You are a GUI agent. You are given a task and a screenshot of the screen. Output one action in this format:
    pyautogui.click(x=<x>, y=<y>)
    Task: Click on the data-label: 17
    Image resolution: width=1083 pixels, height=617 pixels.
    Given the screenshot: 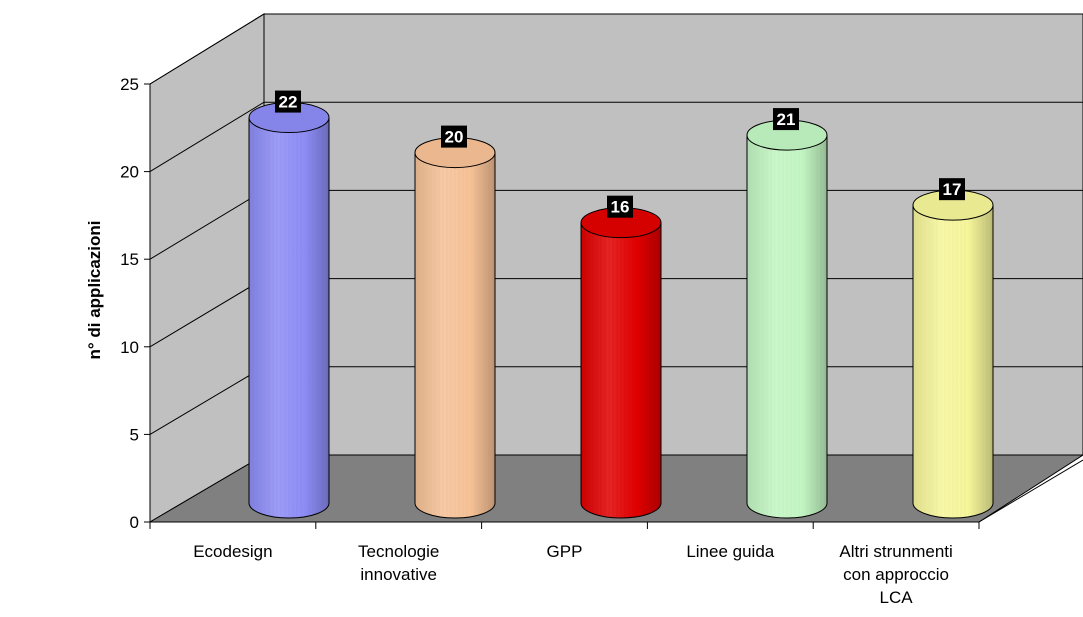 What is the action you would take?
    pyautogui.click(x=952, y=189)
    